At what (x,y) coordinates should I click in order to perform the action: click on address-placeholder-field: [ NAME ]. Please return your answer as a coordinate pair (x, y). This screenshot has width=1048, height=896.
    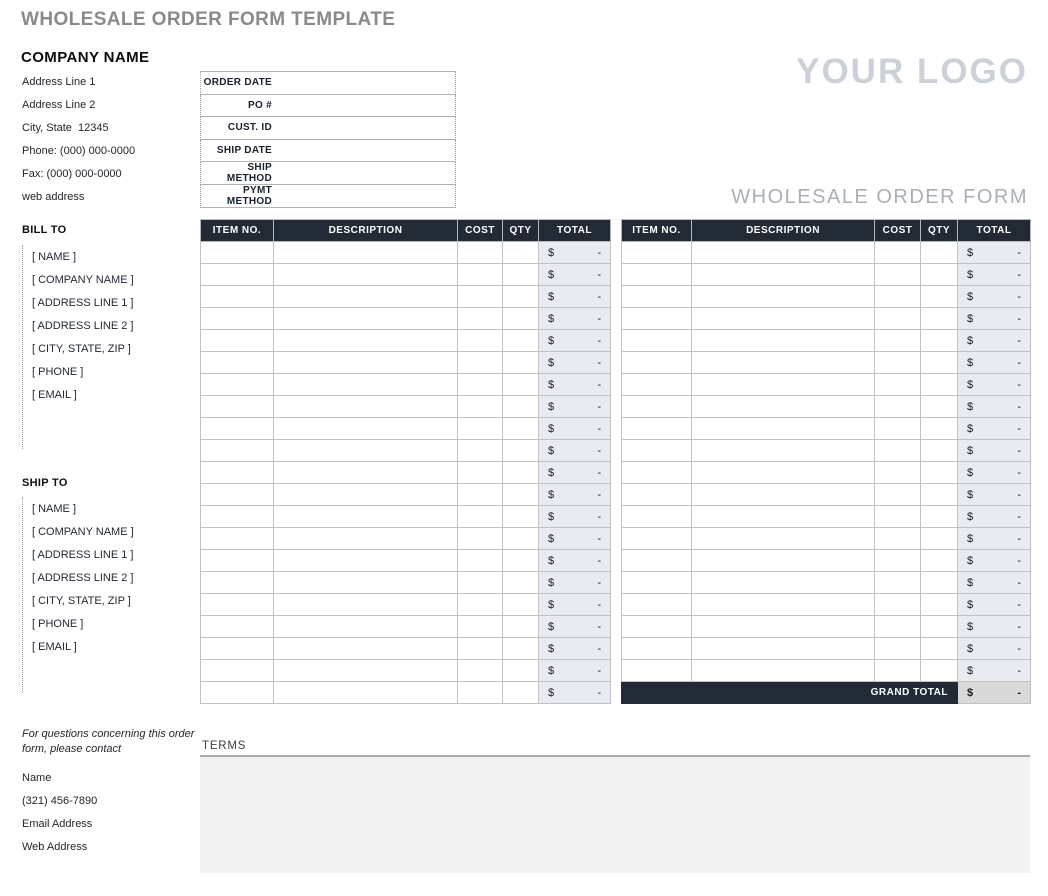
    Looking at the image, I should click on (54, 508).